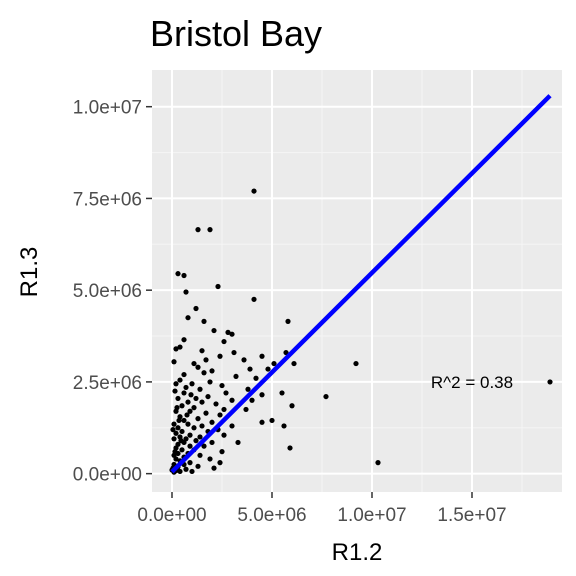  Describe the element at coordinates (107, 199) in the screenshot. I see `y-tick-label: 7.5e+06` at that location.